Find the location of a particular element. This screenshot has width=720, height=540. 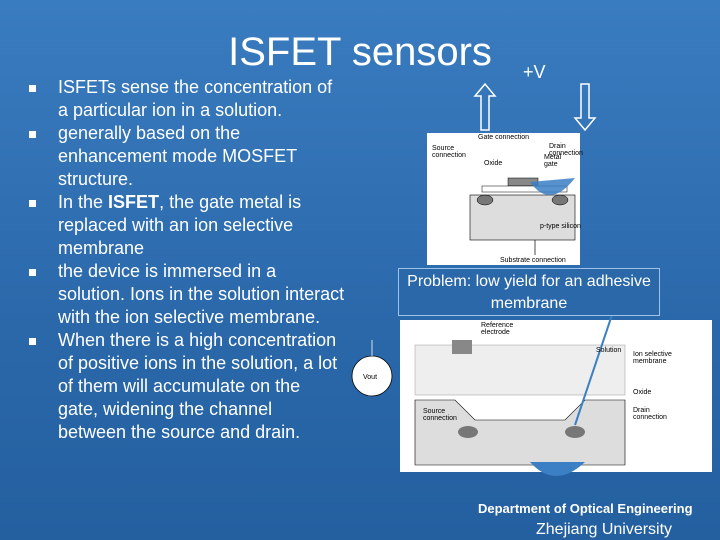

diagram-label: electrode is located at coordinates (495, 332).